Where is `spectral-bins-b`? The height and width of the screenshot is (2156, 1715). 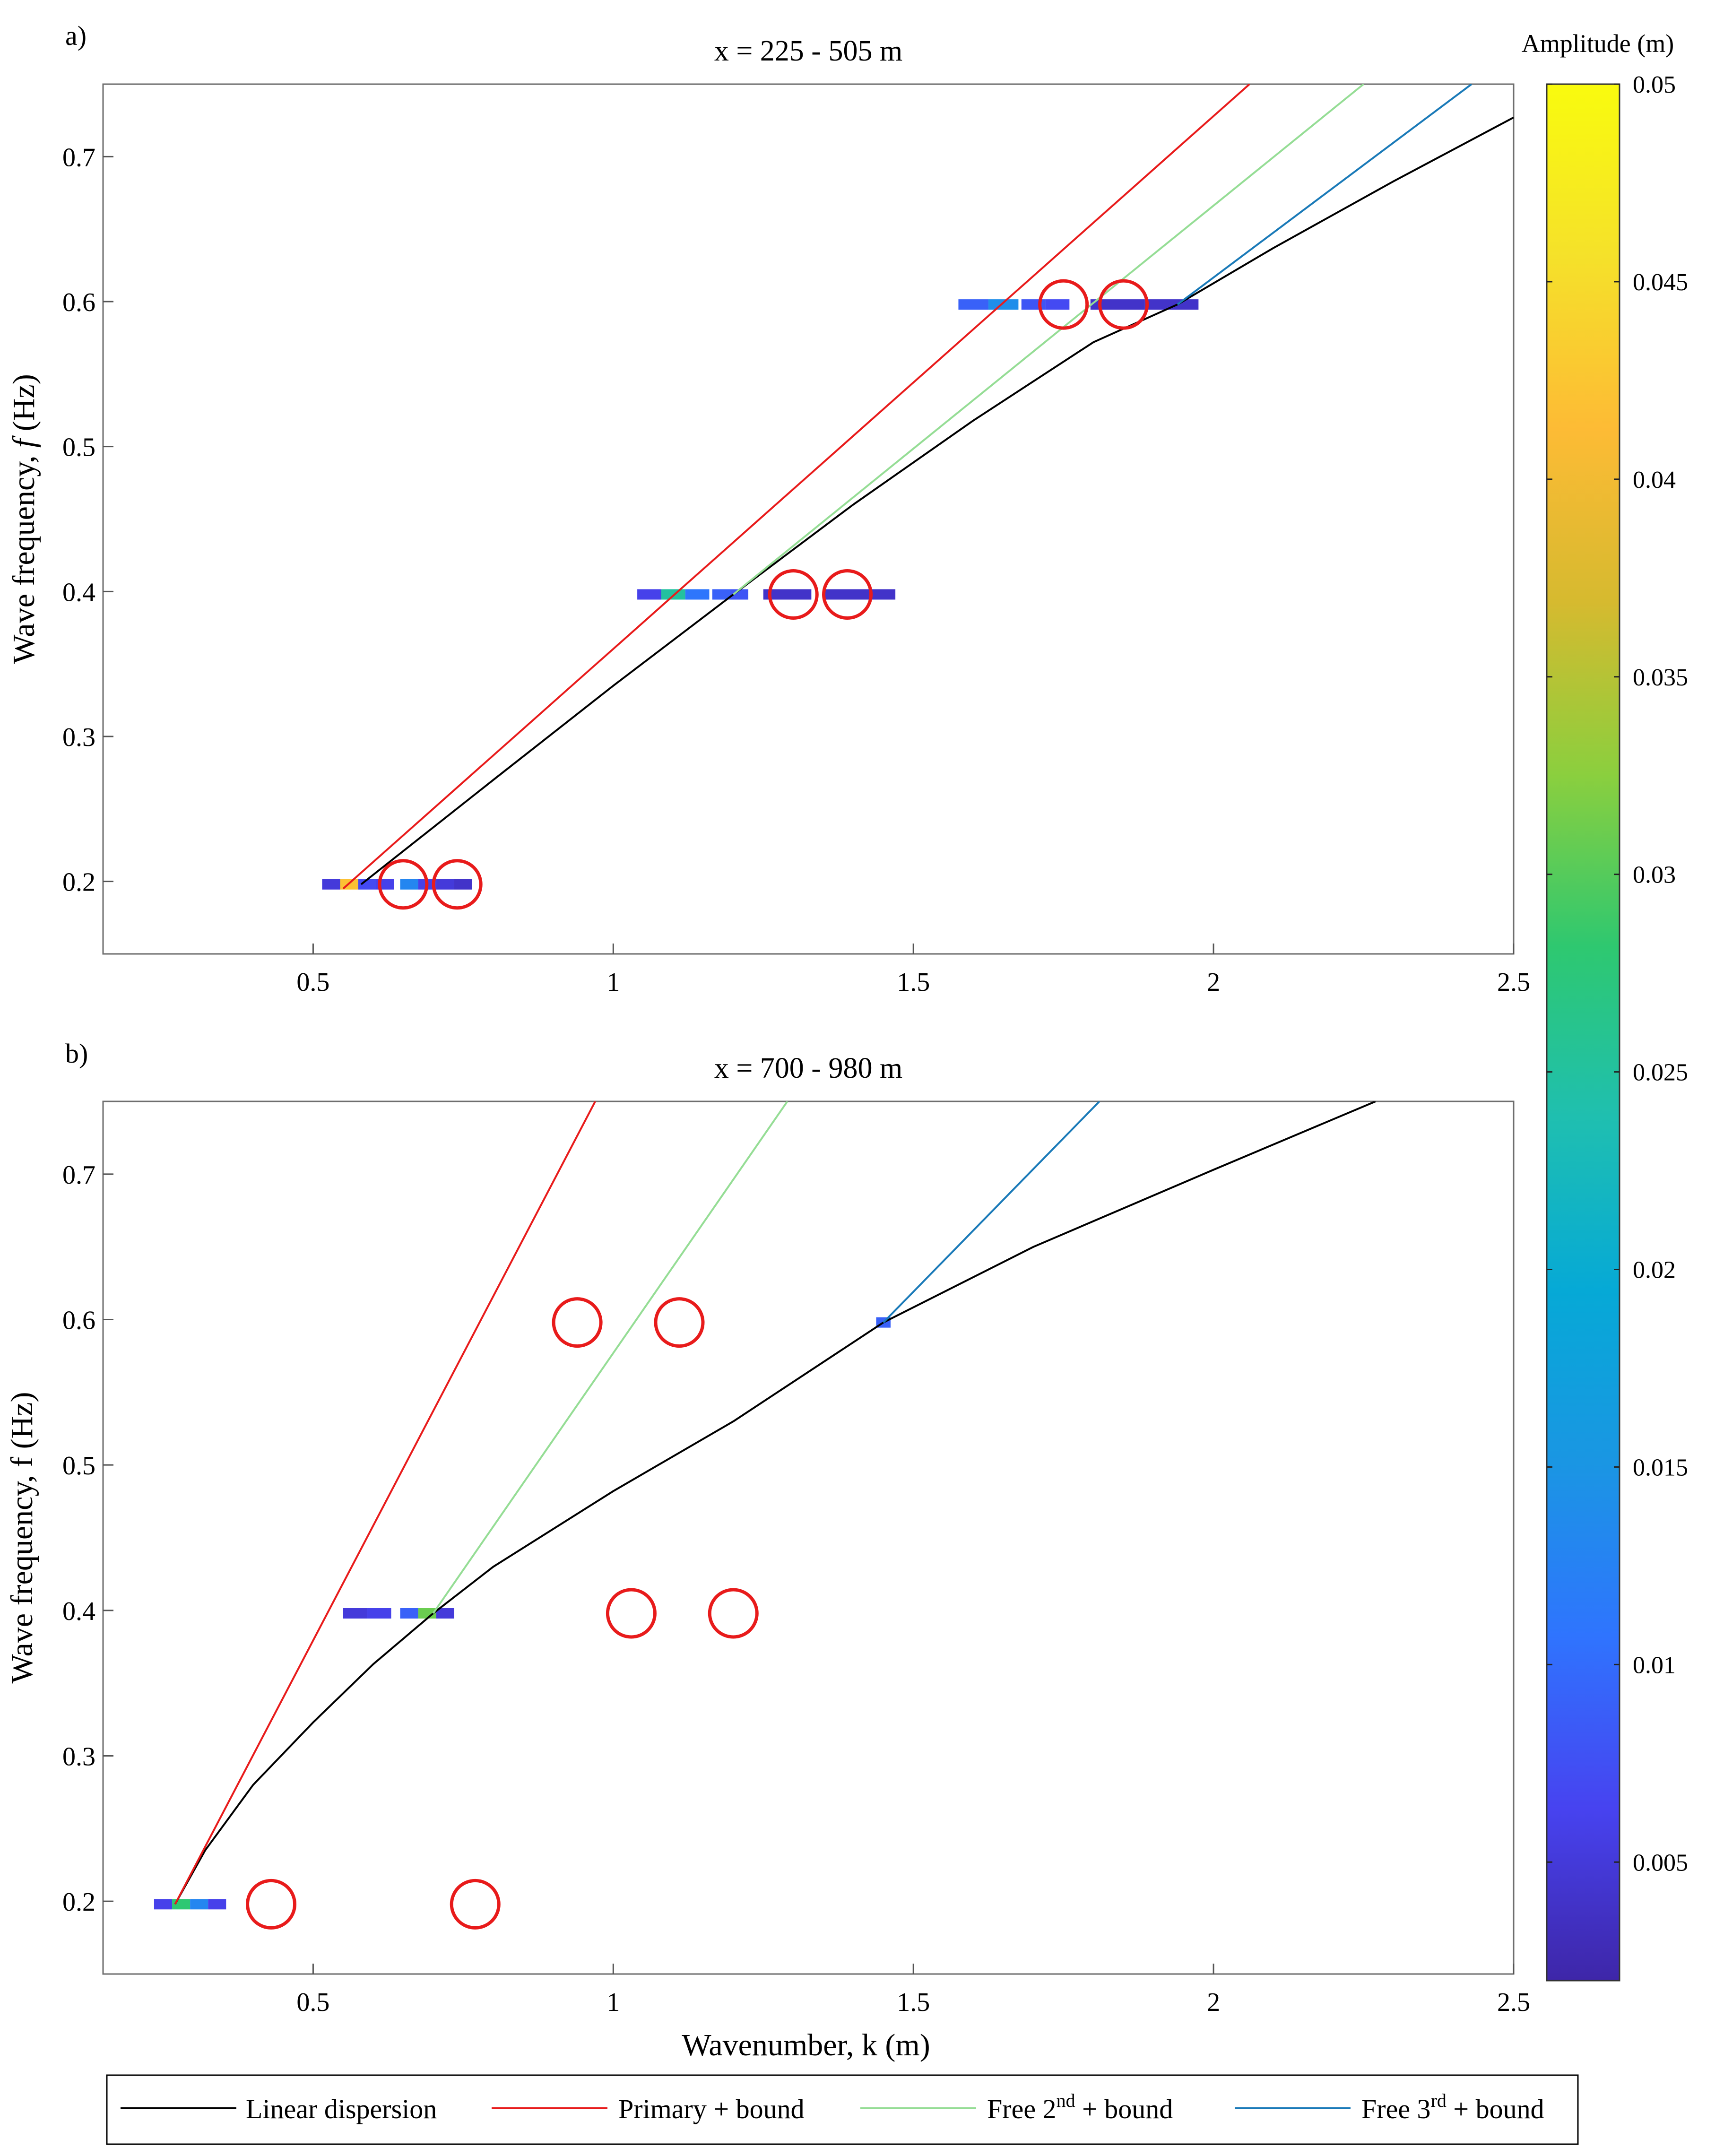 spectral-bins-b is located at coordinates (522, 1613).